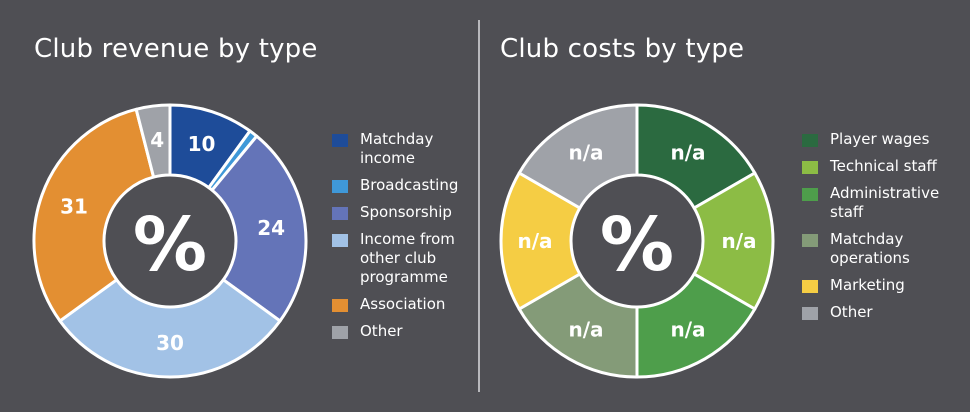 The width and height of the screenshot is (970, 412). I want to click on costs-legend-item: Marketing, so click(884, 285).